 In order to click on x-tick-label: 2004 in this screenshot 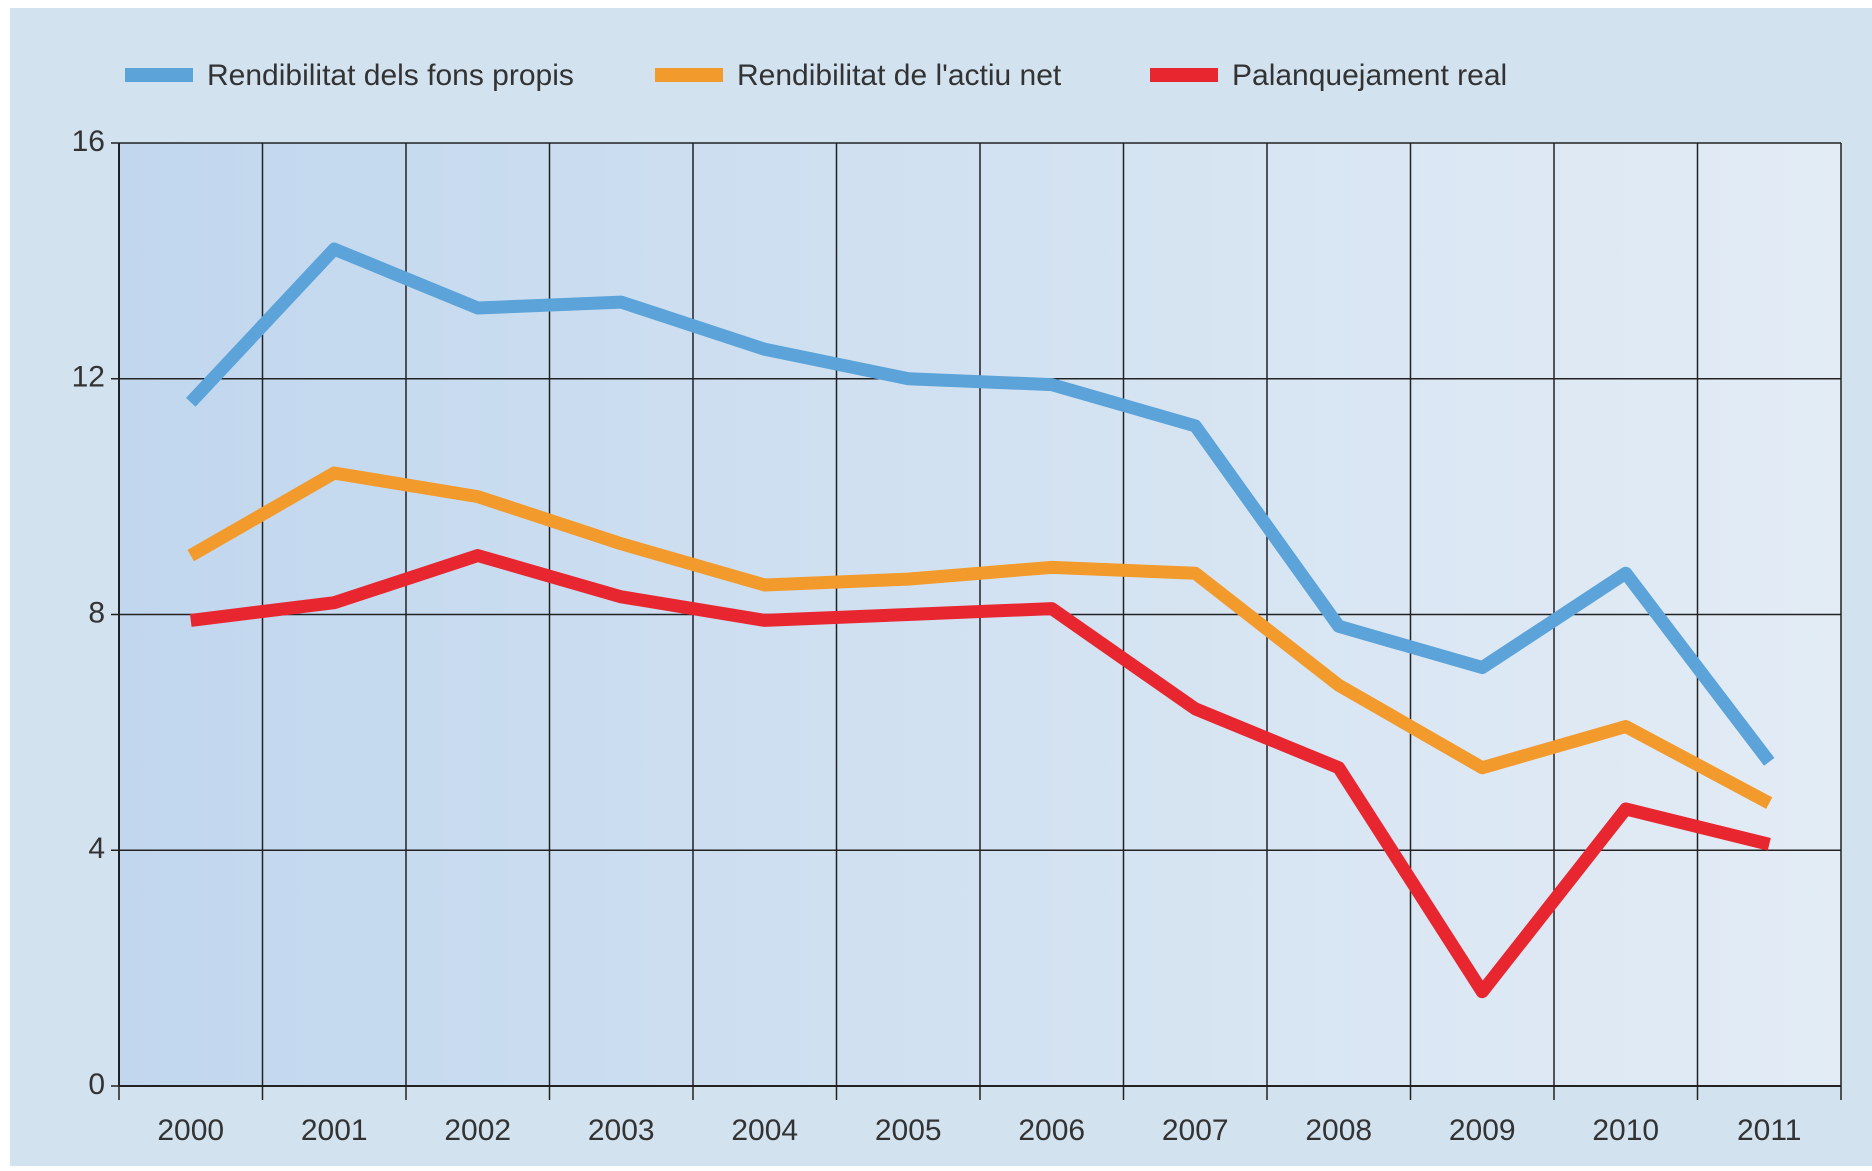, I will do `click(764, 1130)`.